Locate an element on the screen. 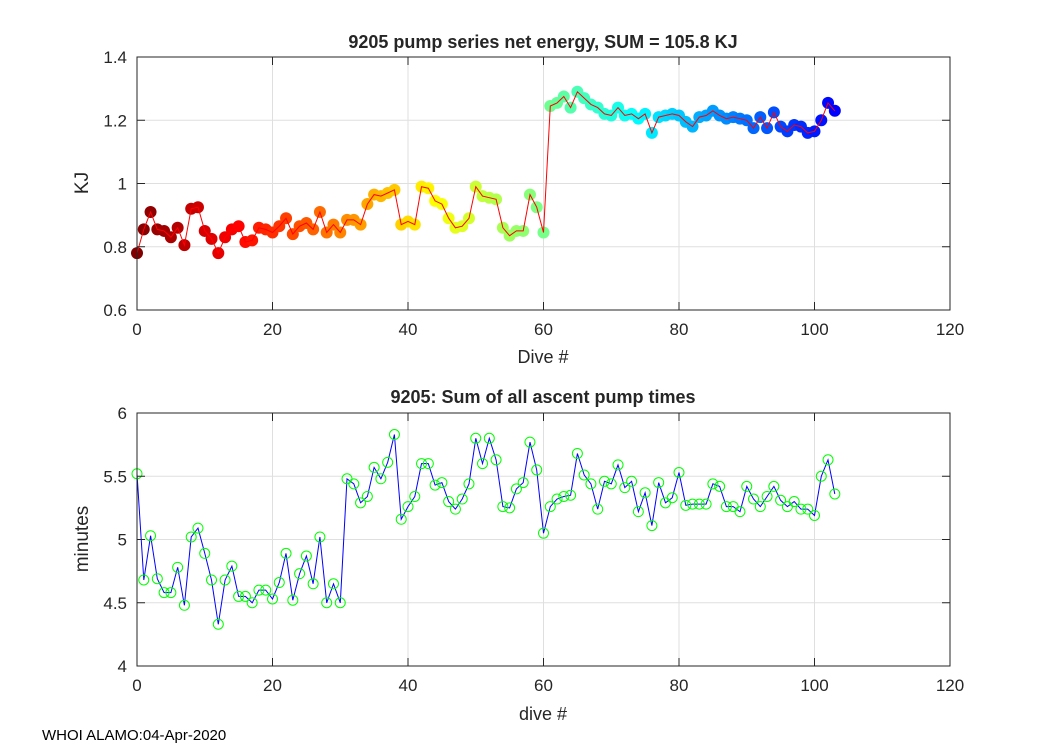 This screenshot has width=1050, height=750. energy-x-tick-label: 20 is located at coordinates (272, 329).